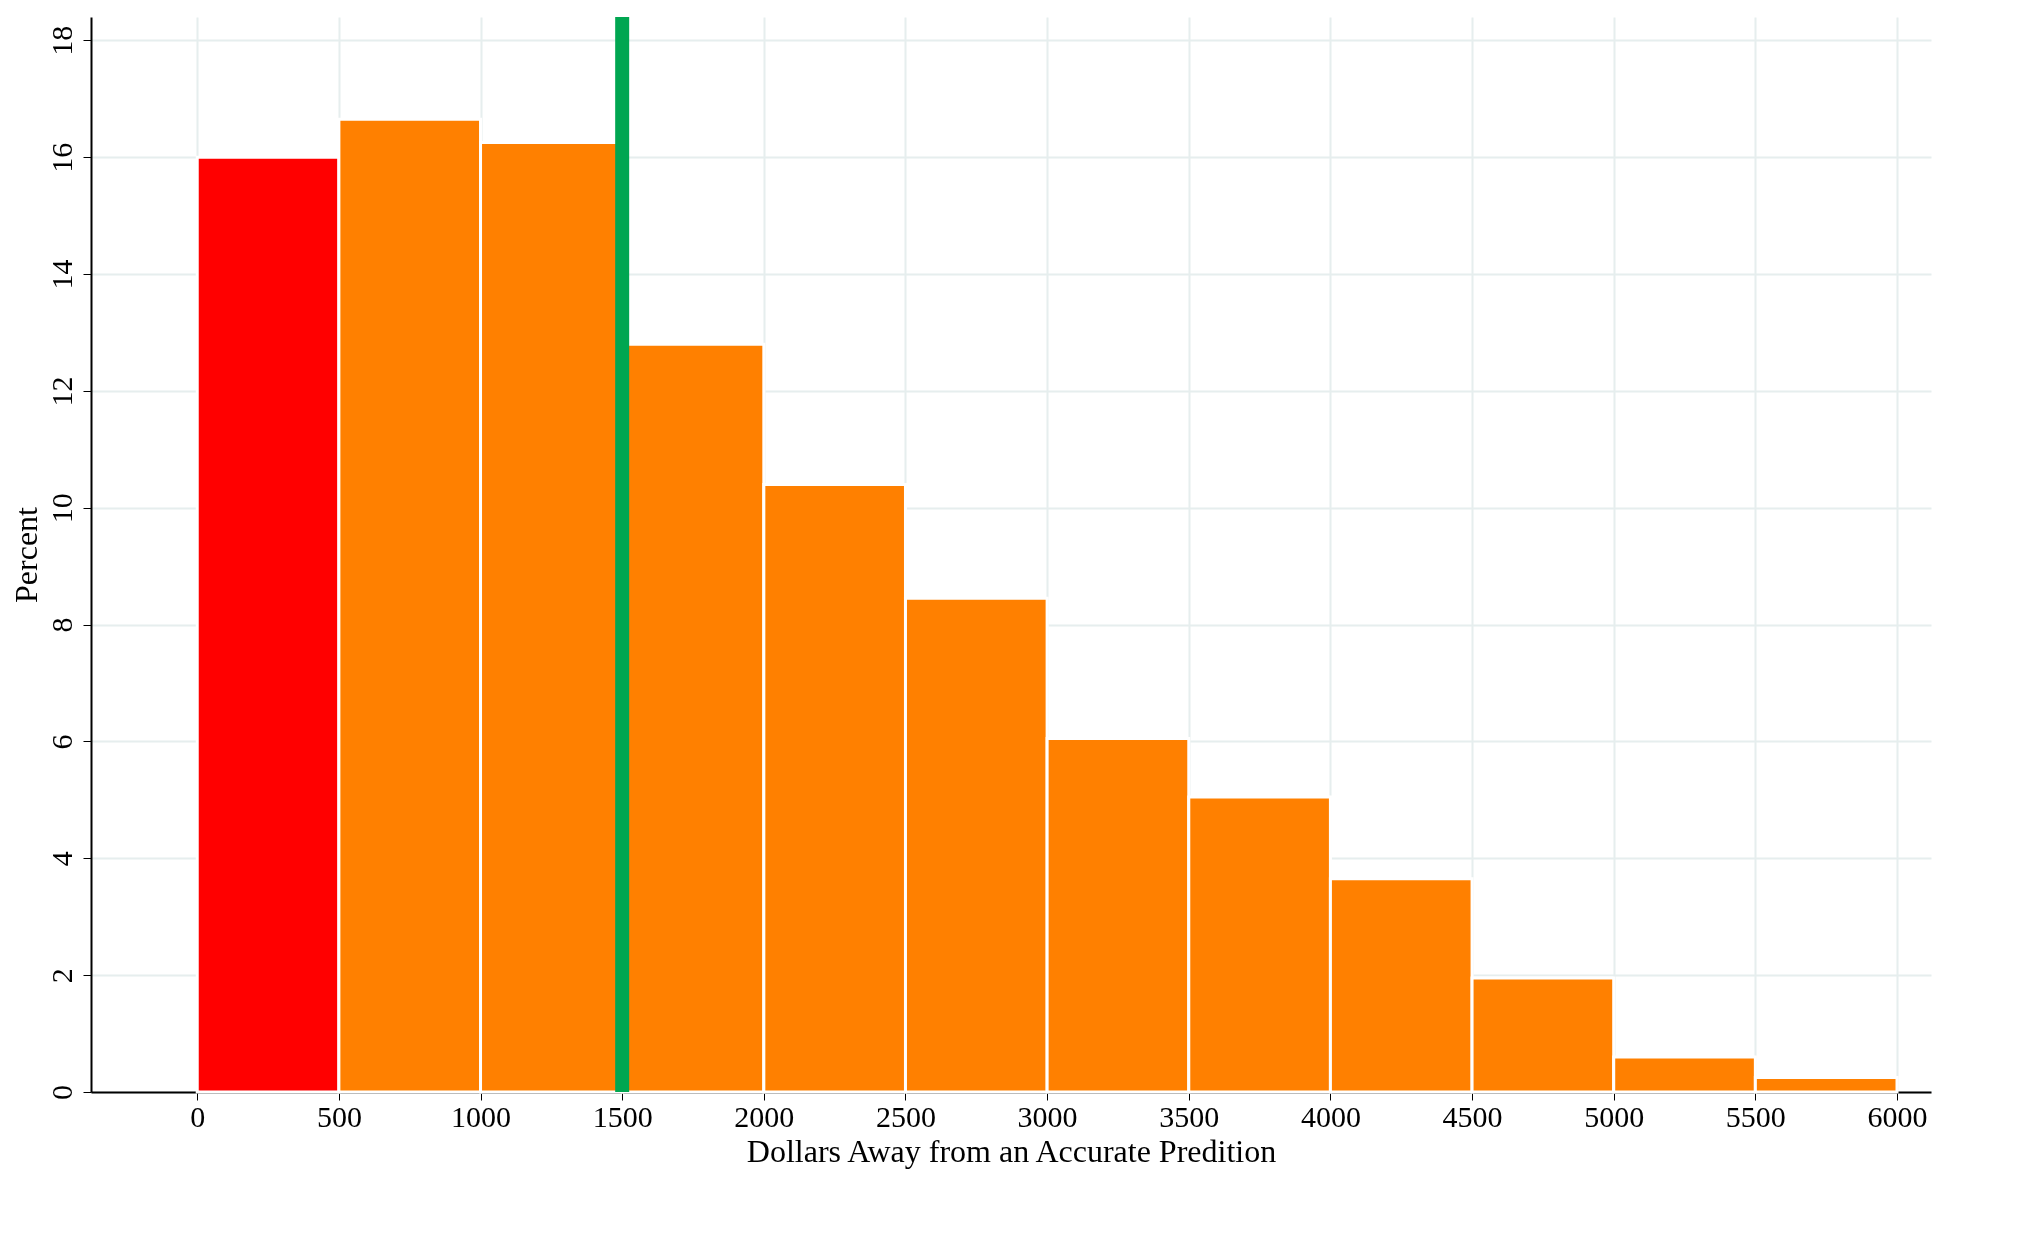  Describe the element at coordinates (1047, 1116) in the screenshot. I see `x-tick-label: 3000` at that location.